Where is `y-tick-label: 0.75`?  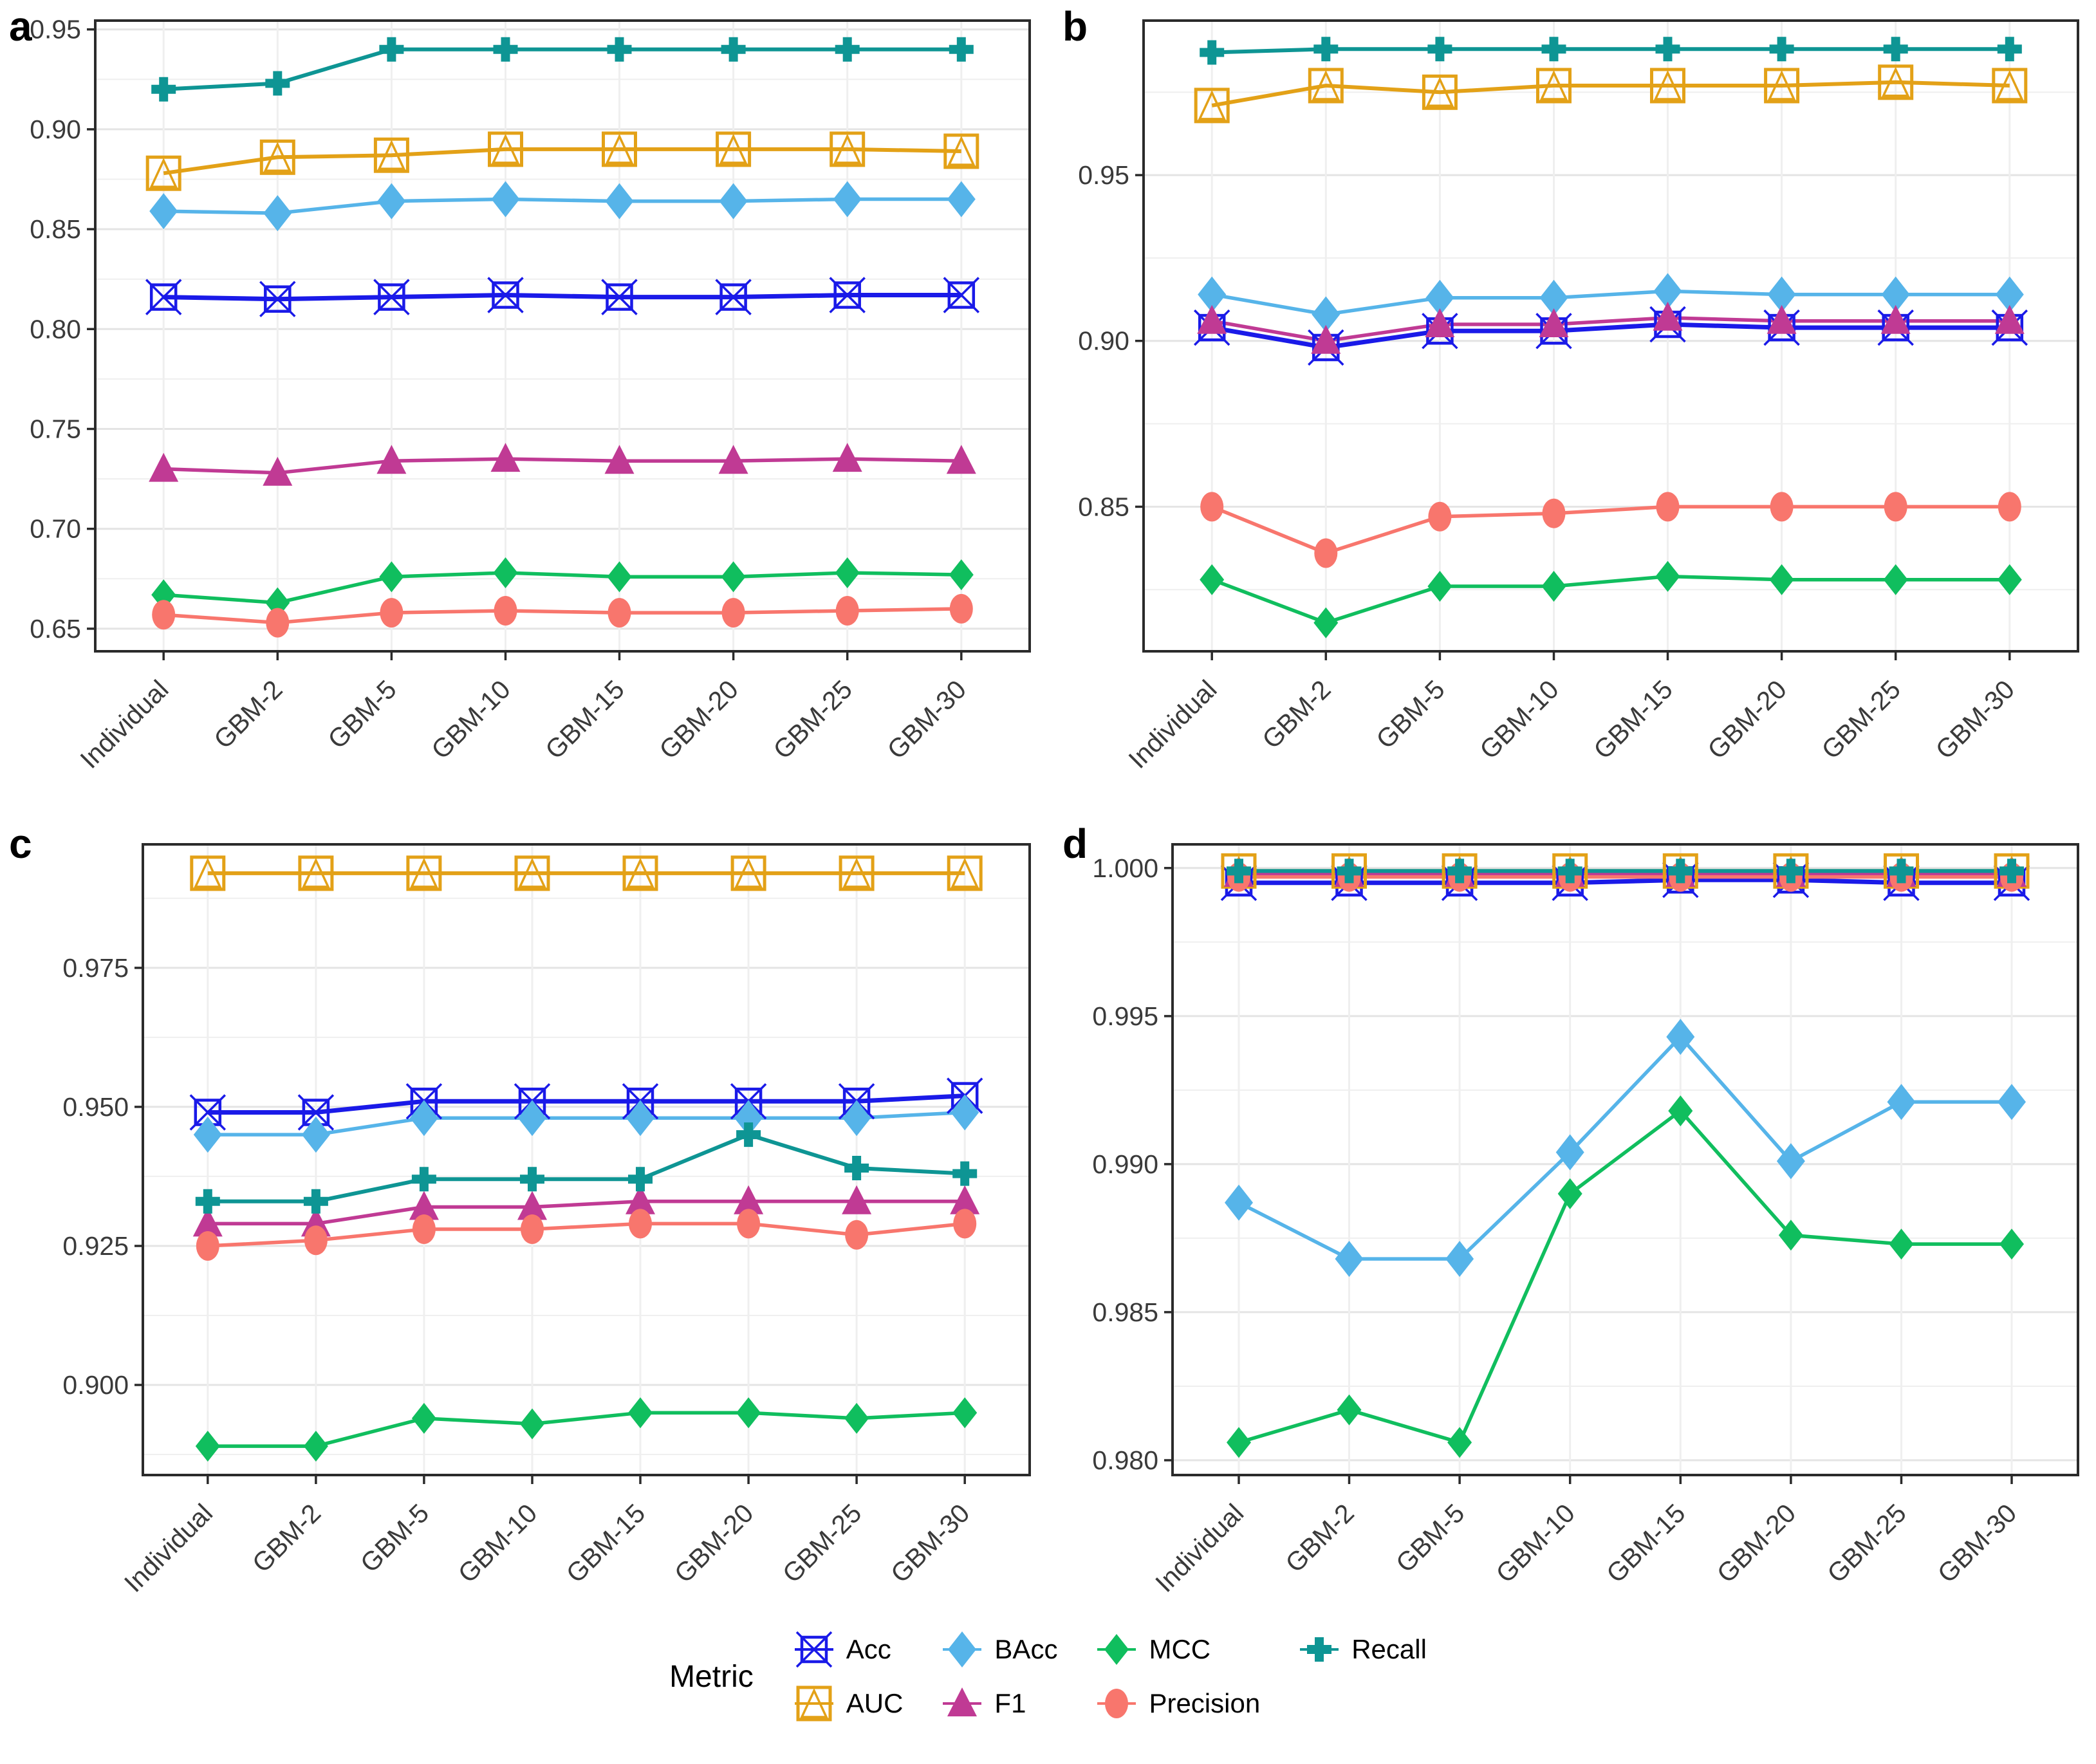 y-tick-label: 0.75 is located at coordinates (55, 429).